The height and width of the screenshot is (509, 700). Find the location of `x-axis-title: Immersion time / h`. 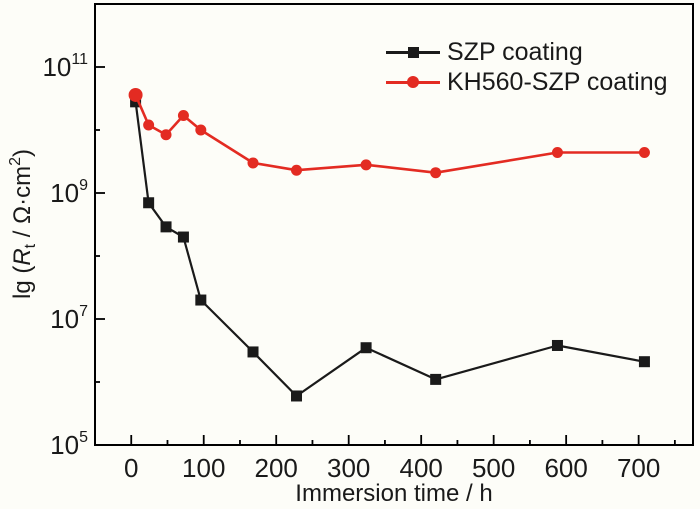

x-axis-title: Immersion time / h is located at coordinates (393, 493).